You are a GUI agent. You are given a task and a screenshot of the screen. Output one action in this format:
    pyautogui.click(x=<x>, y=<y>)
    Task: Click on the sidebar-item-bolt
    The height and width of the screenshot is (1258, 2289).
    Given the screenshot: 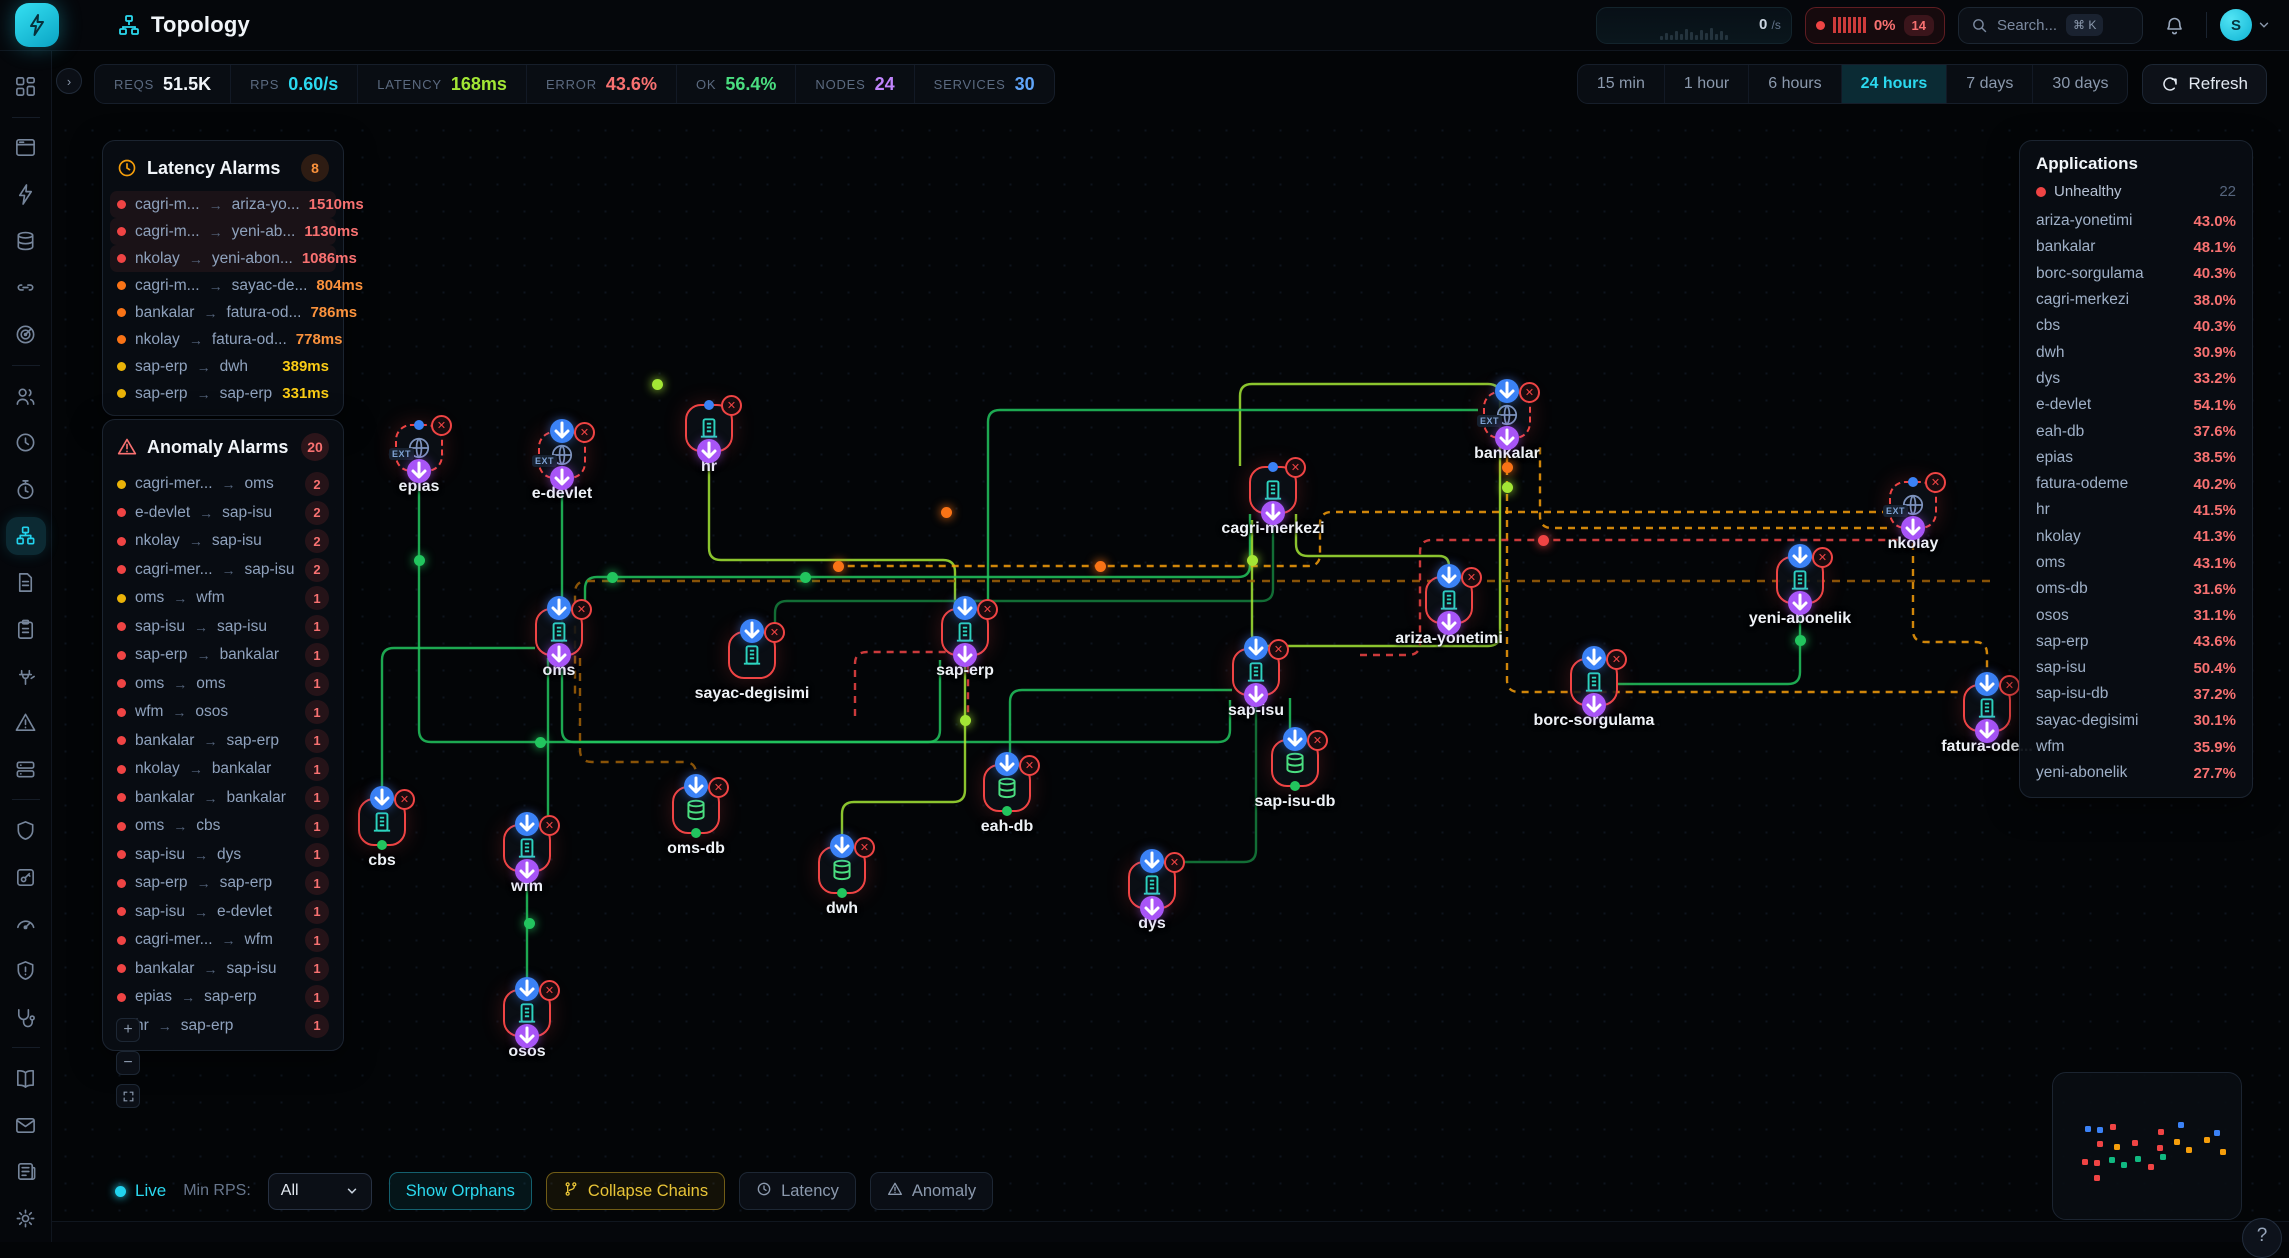 What is the action you would take?
    pyautogui.click(x=26, y=194)
    